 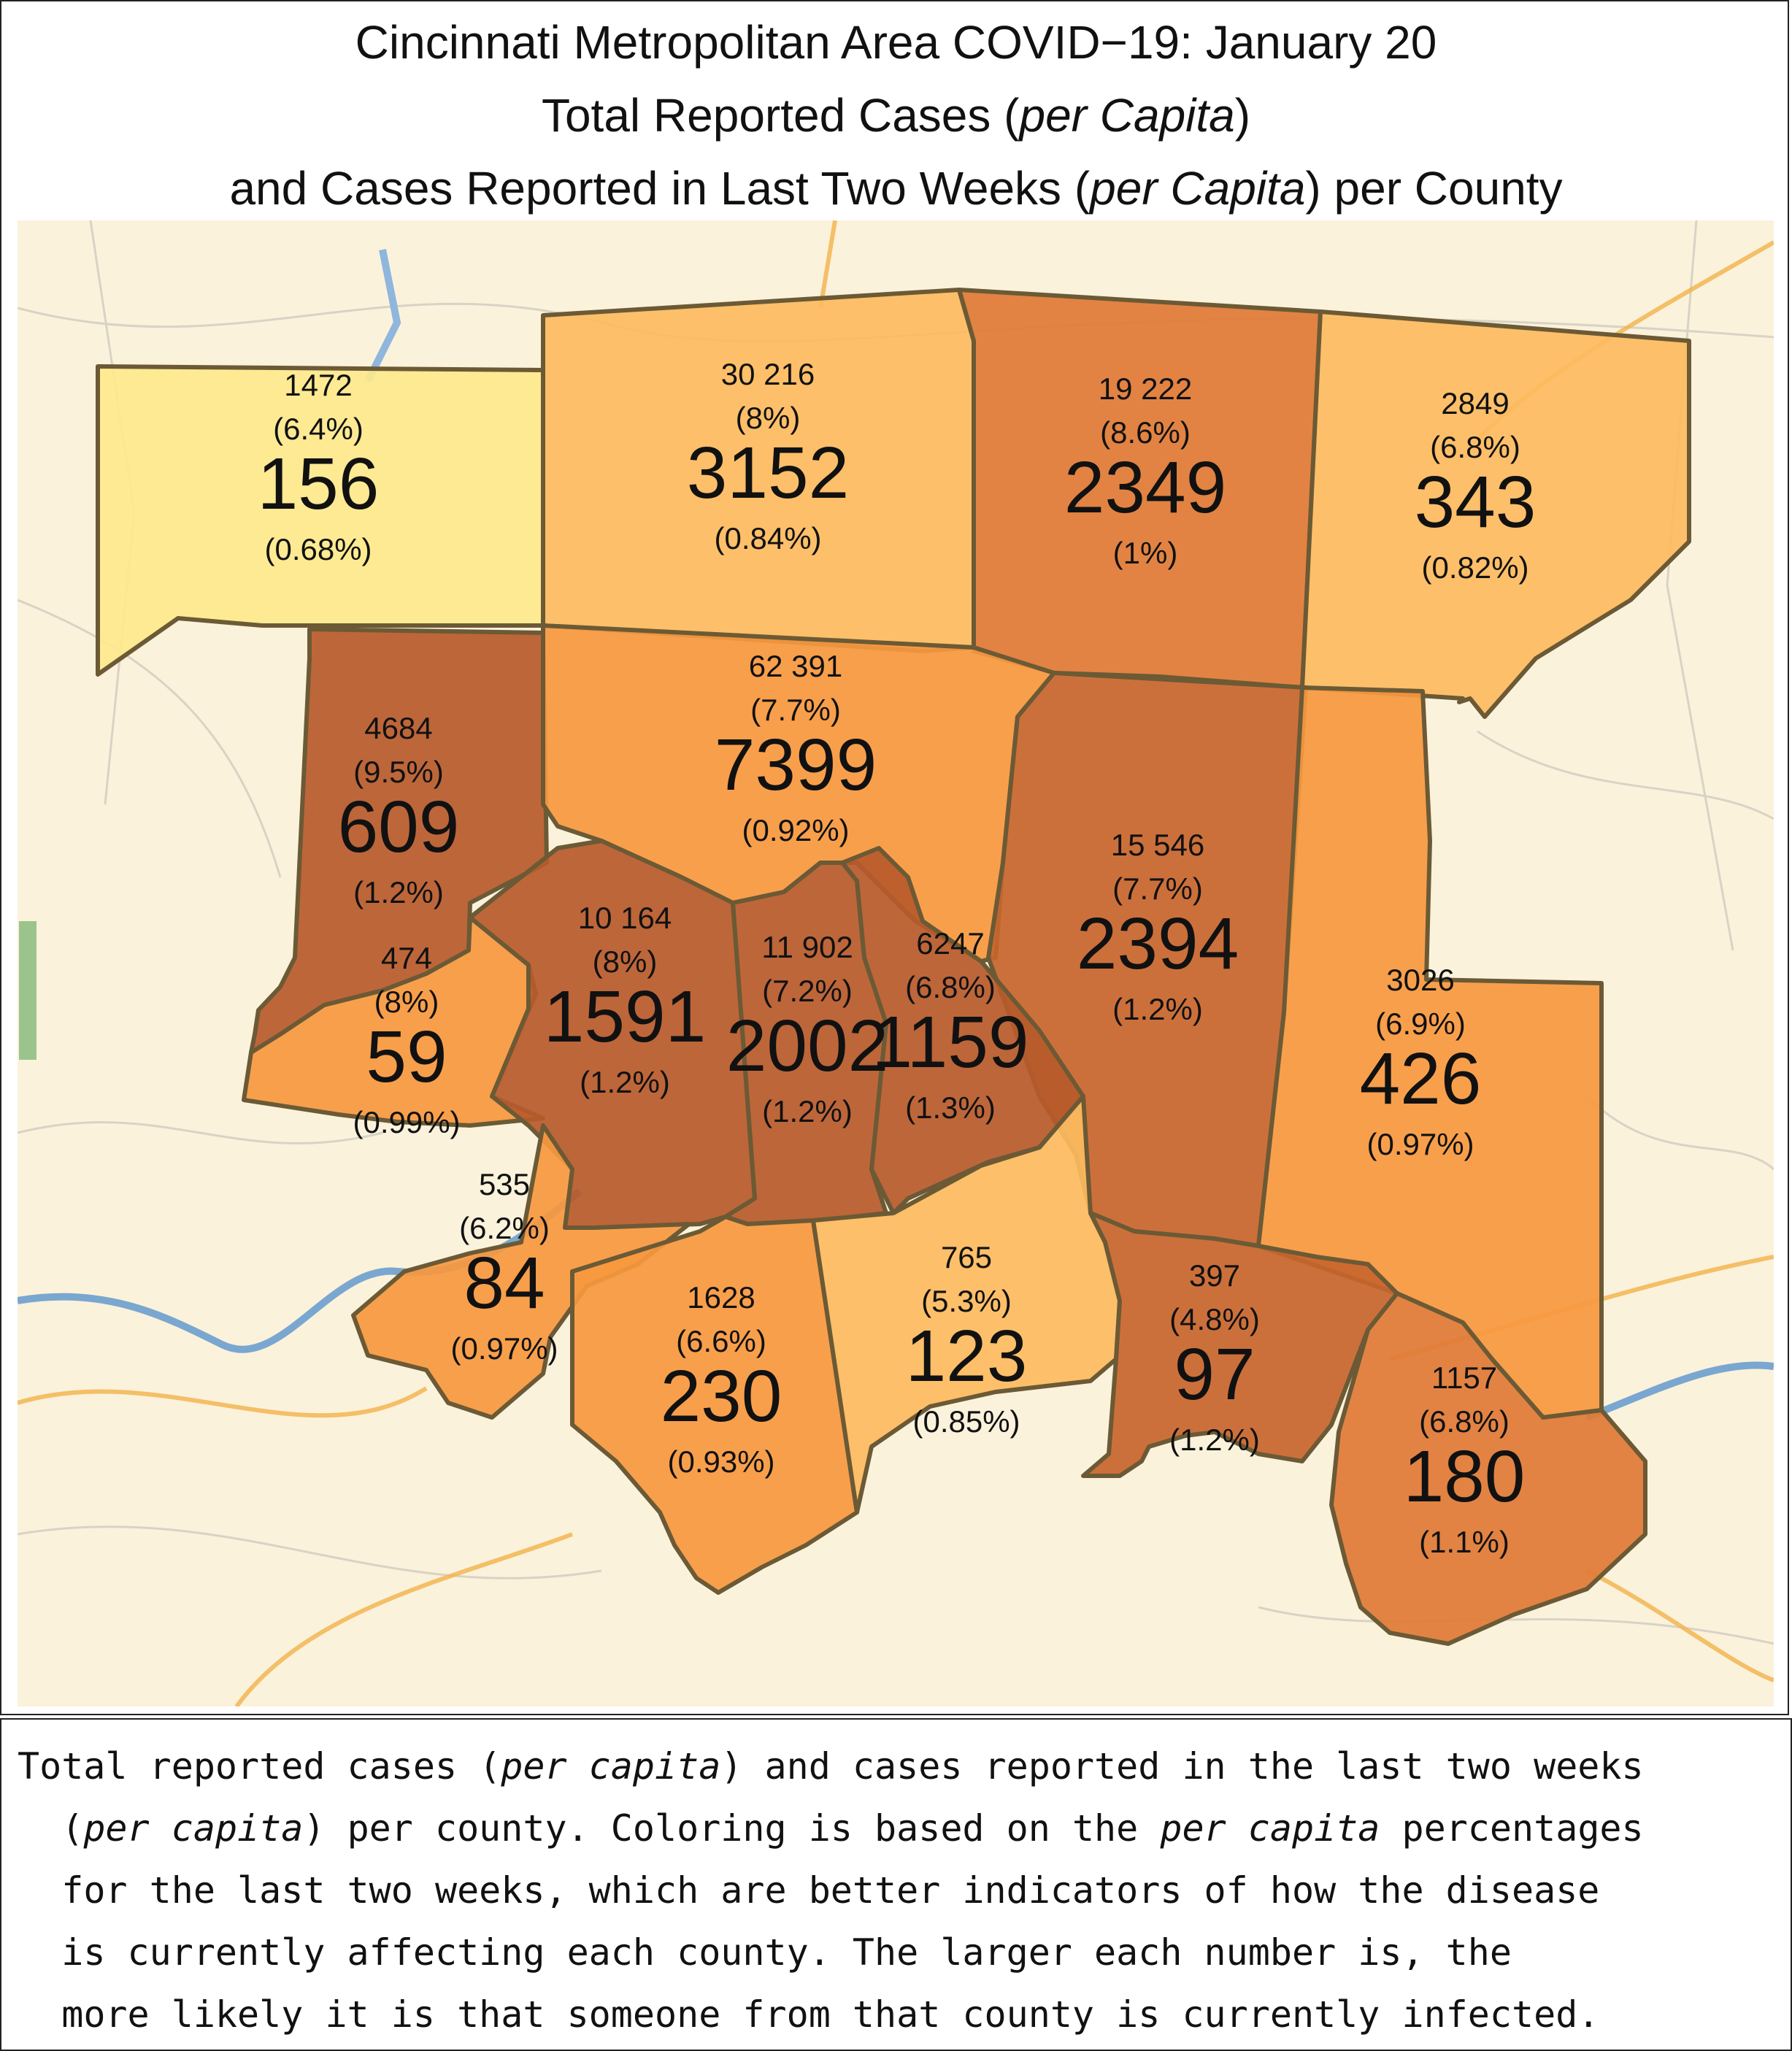 I want to click on county-total: 10 164, so click(x=625, y=918).